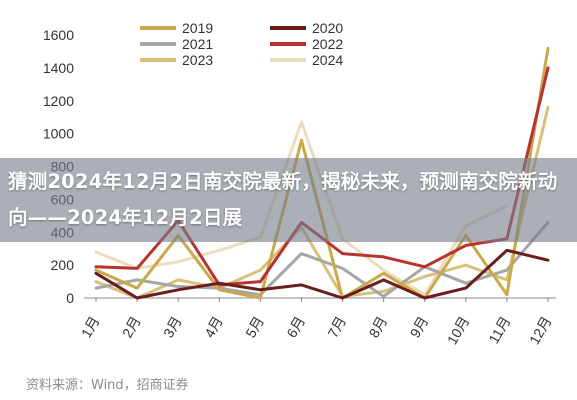 The image size is (577, 400). What do you see at coordinates (336, 327) in the screenshot?
I see `x-tick-label: 7月` at bounding box center [336, 327].